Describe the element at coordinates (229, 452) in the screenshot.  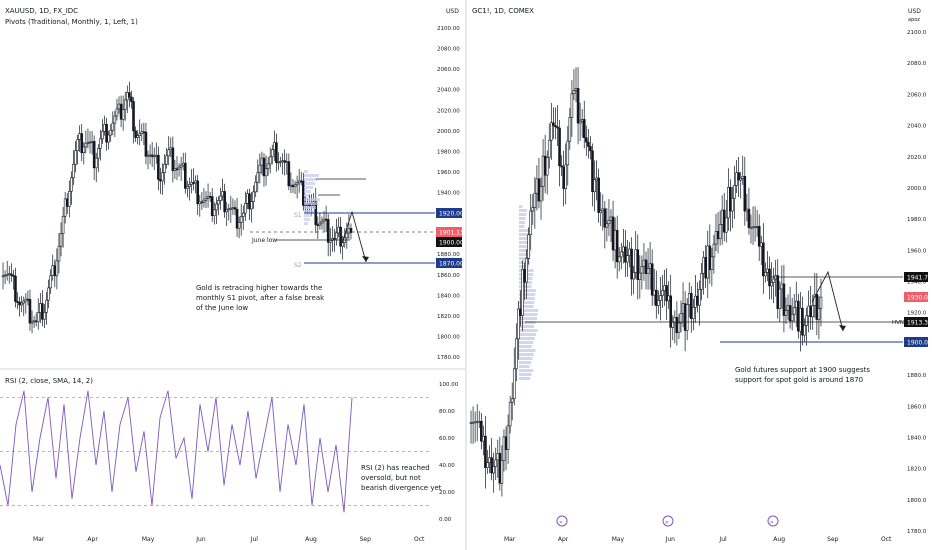
I see `rsi-axis: 100.00 80.00 60.00 40.00 20.00 0.00` at that location.